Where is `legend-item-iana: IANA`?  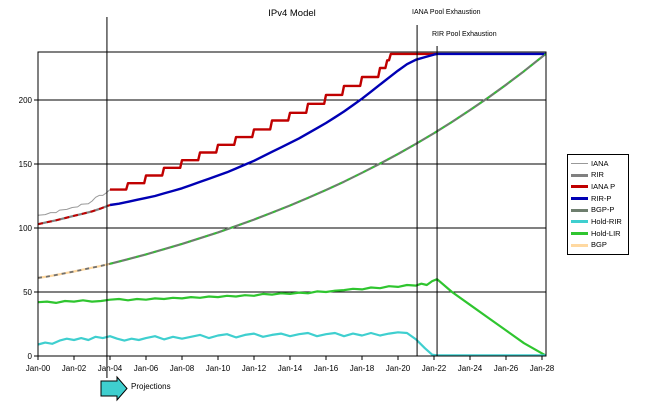
legend-item-iana: IANA is located at coordinates (599, 164).